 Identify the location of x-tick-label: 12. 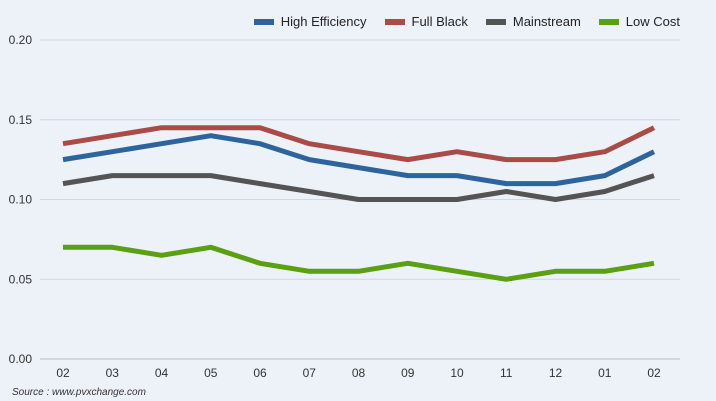
(556, 373).